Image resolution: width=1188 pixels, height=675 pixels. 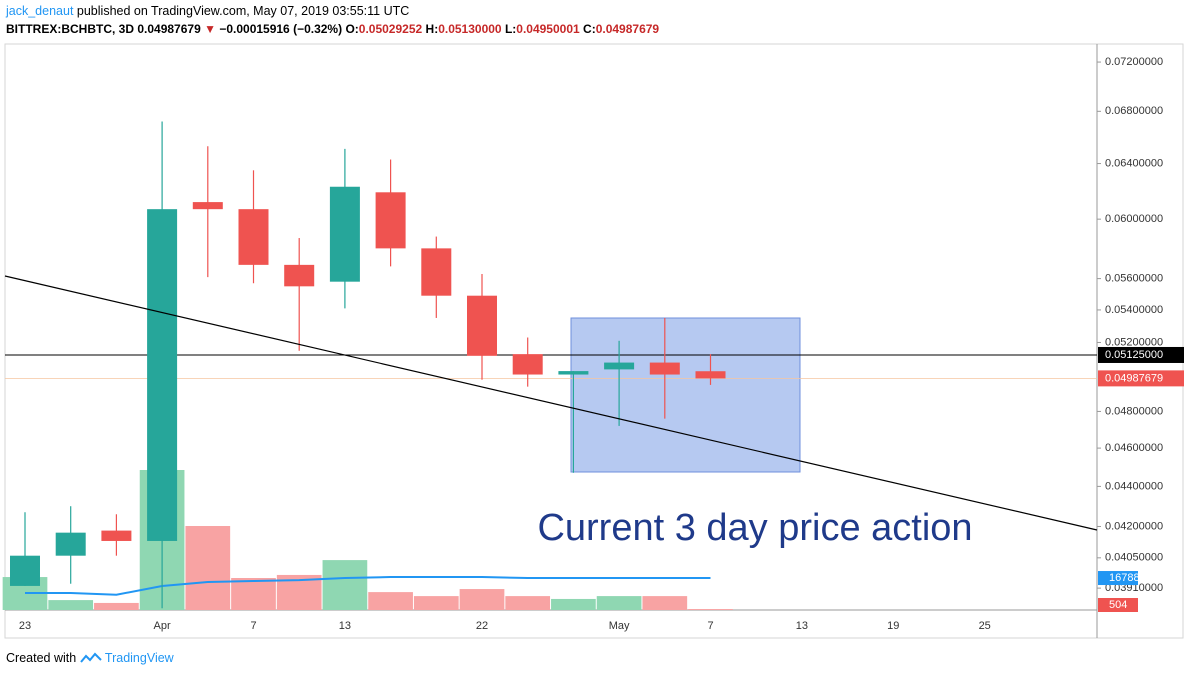 I want to click on o-label: O:, so click(x=352, y=29).